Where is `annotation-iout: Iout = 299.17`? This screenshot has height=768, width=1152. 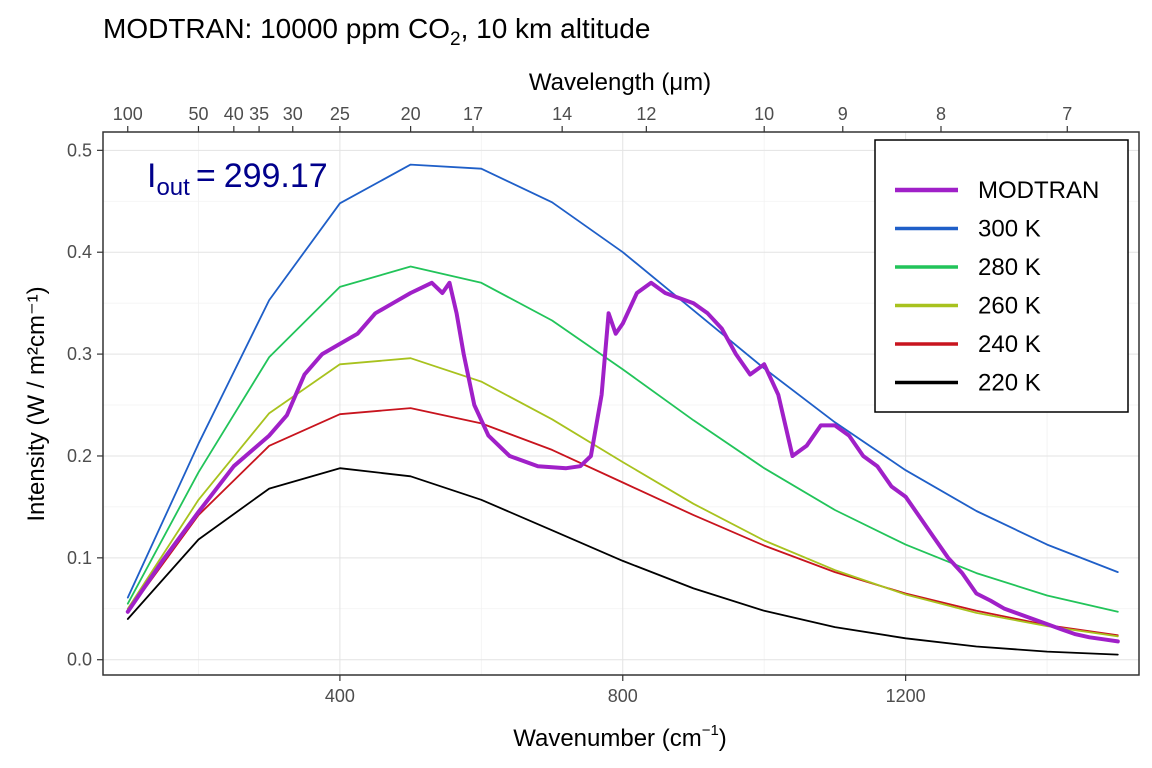
annotation-iout: Iout = 299.17 is located at coordinates (237, 179).